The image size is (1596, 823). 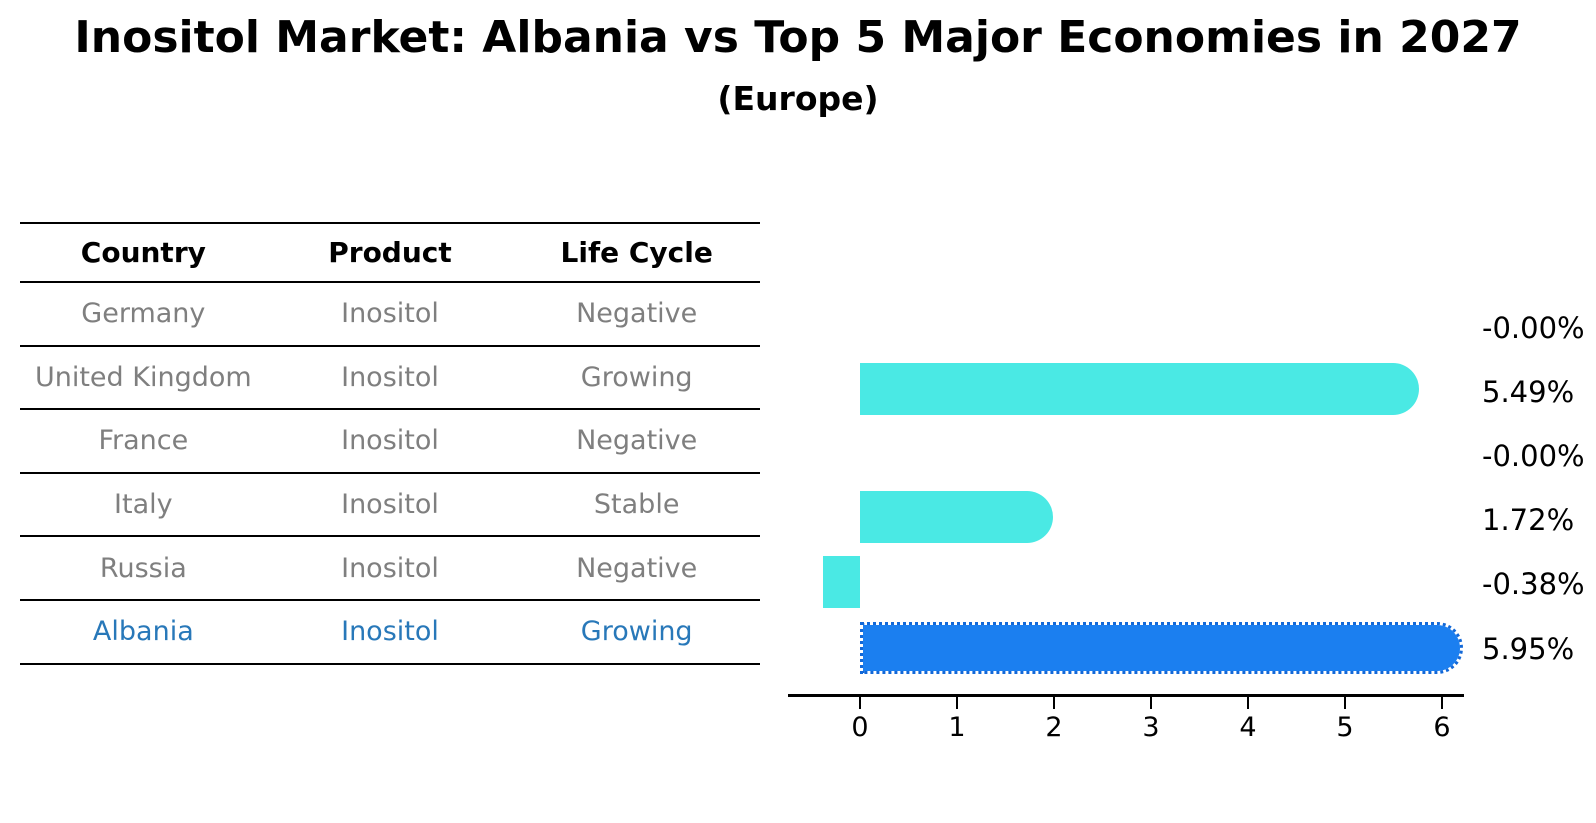 What do you see at coordinates (1162, 648) in the screenshot?
I see `bar-albania` at bounding box center [1162, 648].